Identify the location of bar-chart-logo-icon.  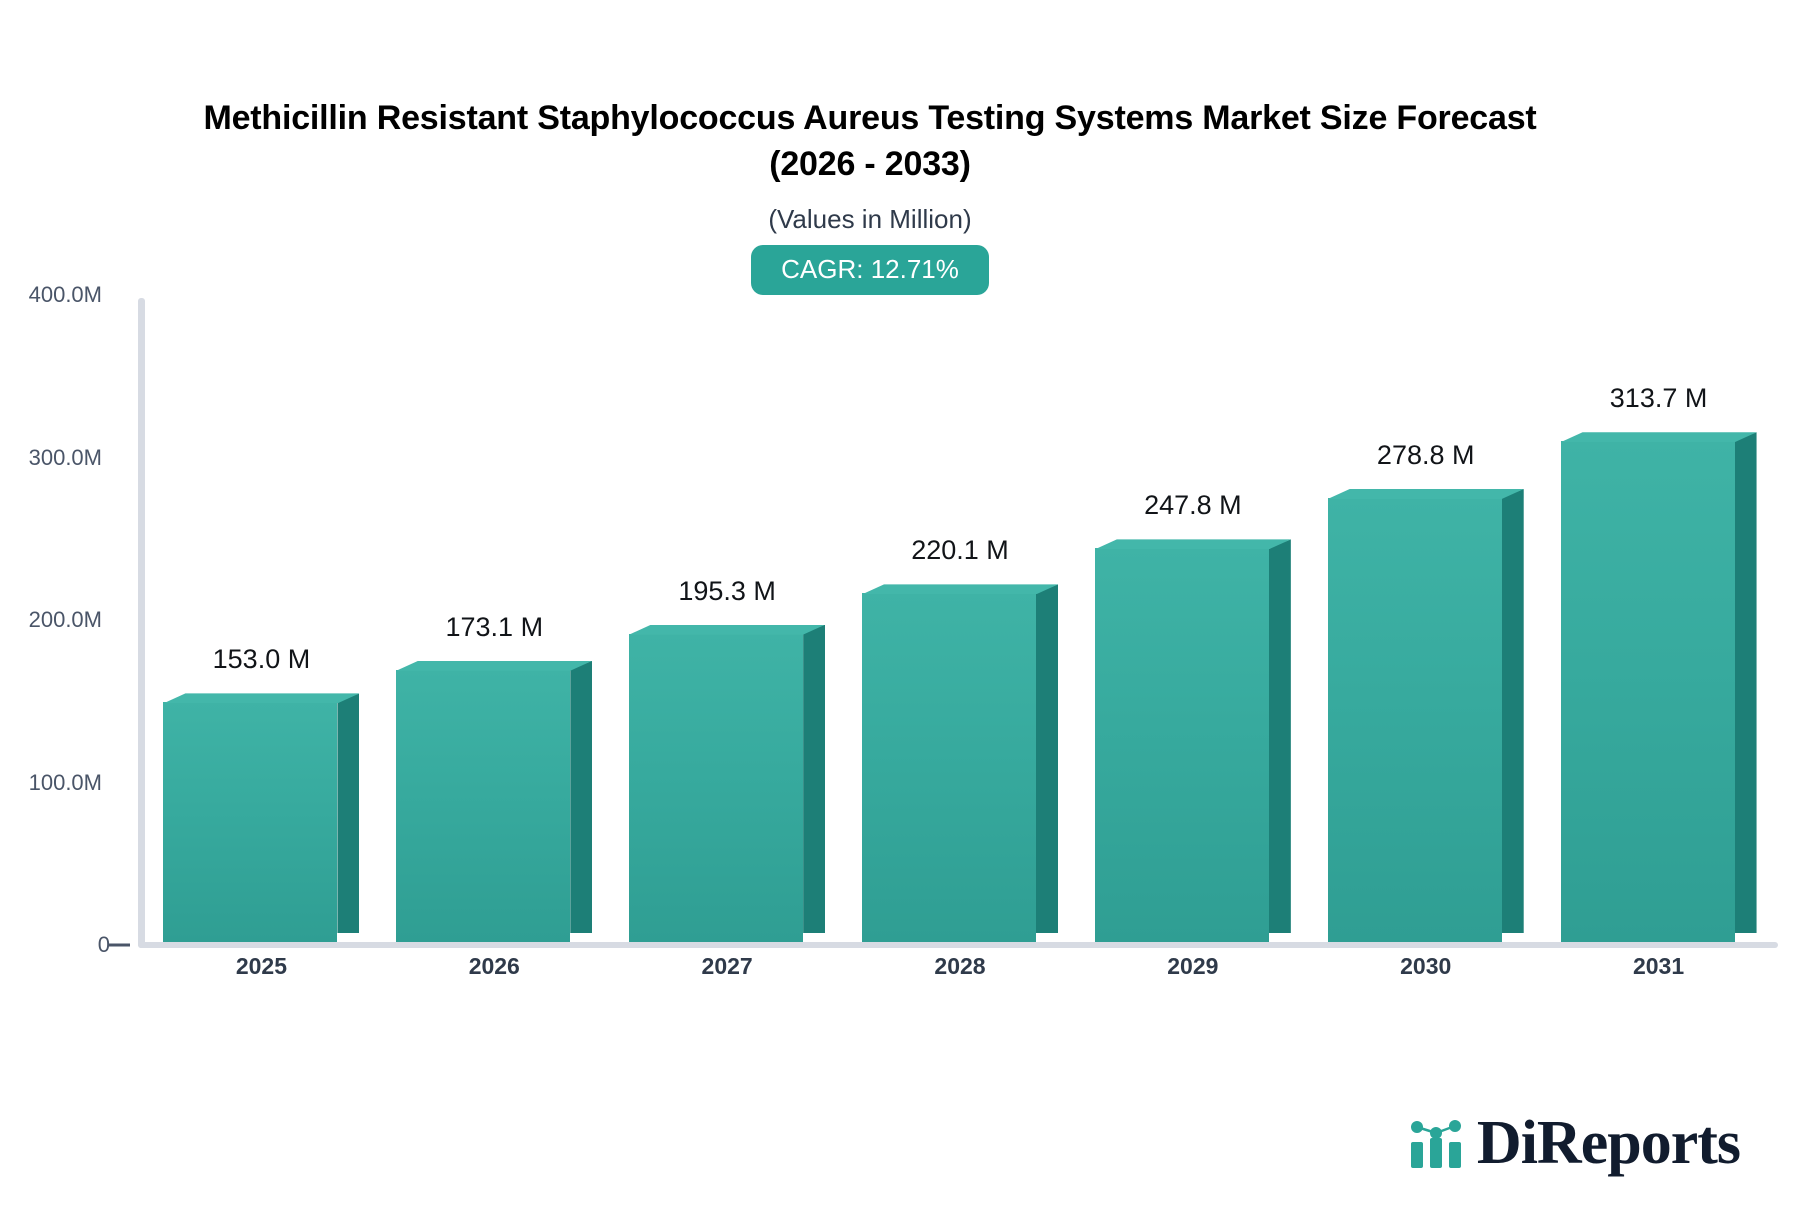
(1435, 1144).